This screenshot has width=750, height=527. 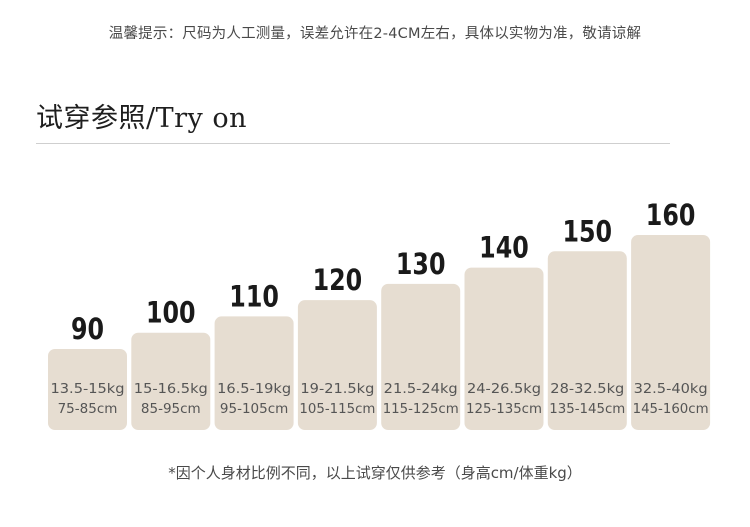 What do you see at coordinates (671, 409) in the screenshot?
I see `height-range: 145-160cm` at bounding box center [671, 409].